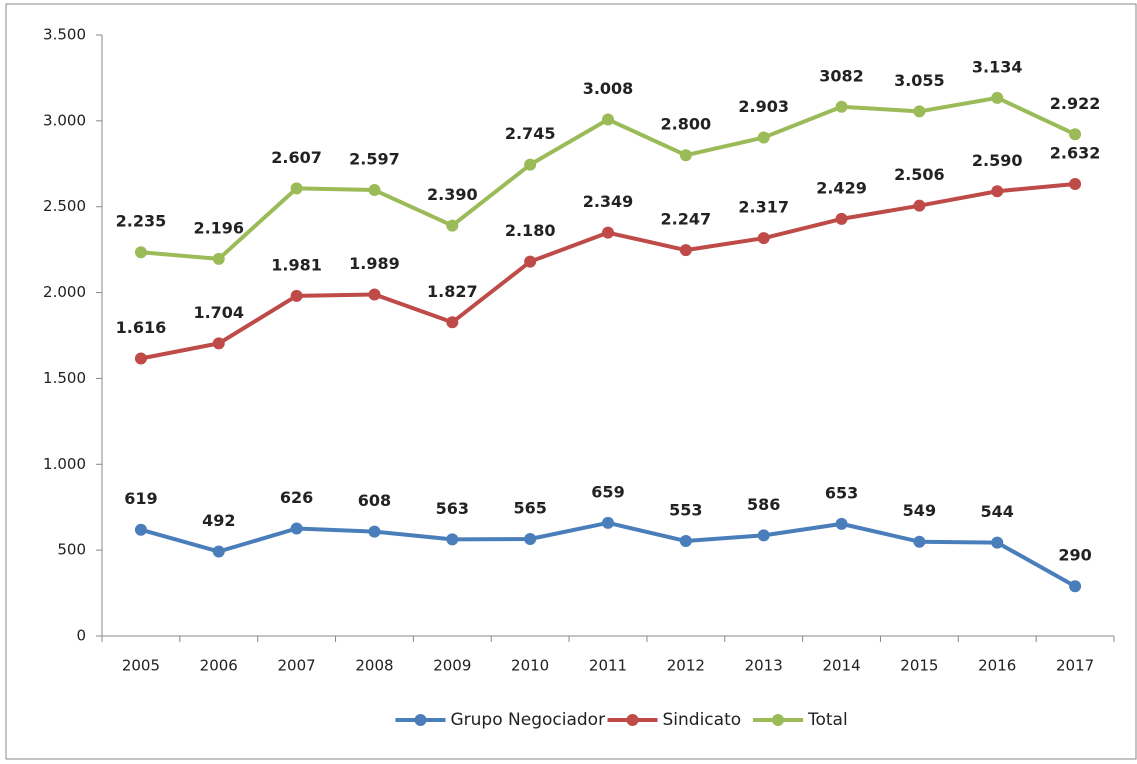 The image size is (1137, 764). What do you see at coordinates (763, 504) in the screenshot?
I see `data-label: 586` at bounding box center [763, 504].